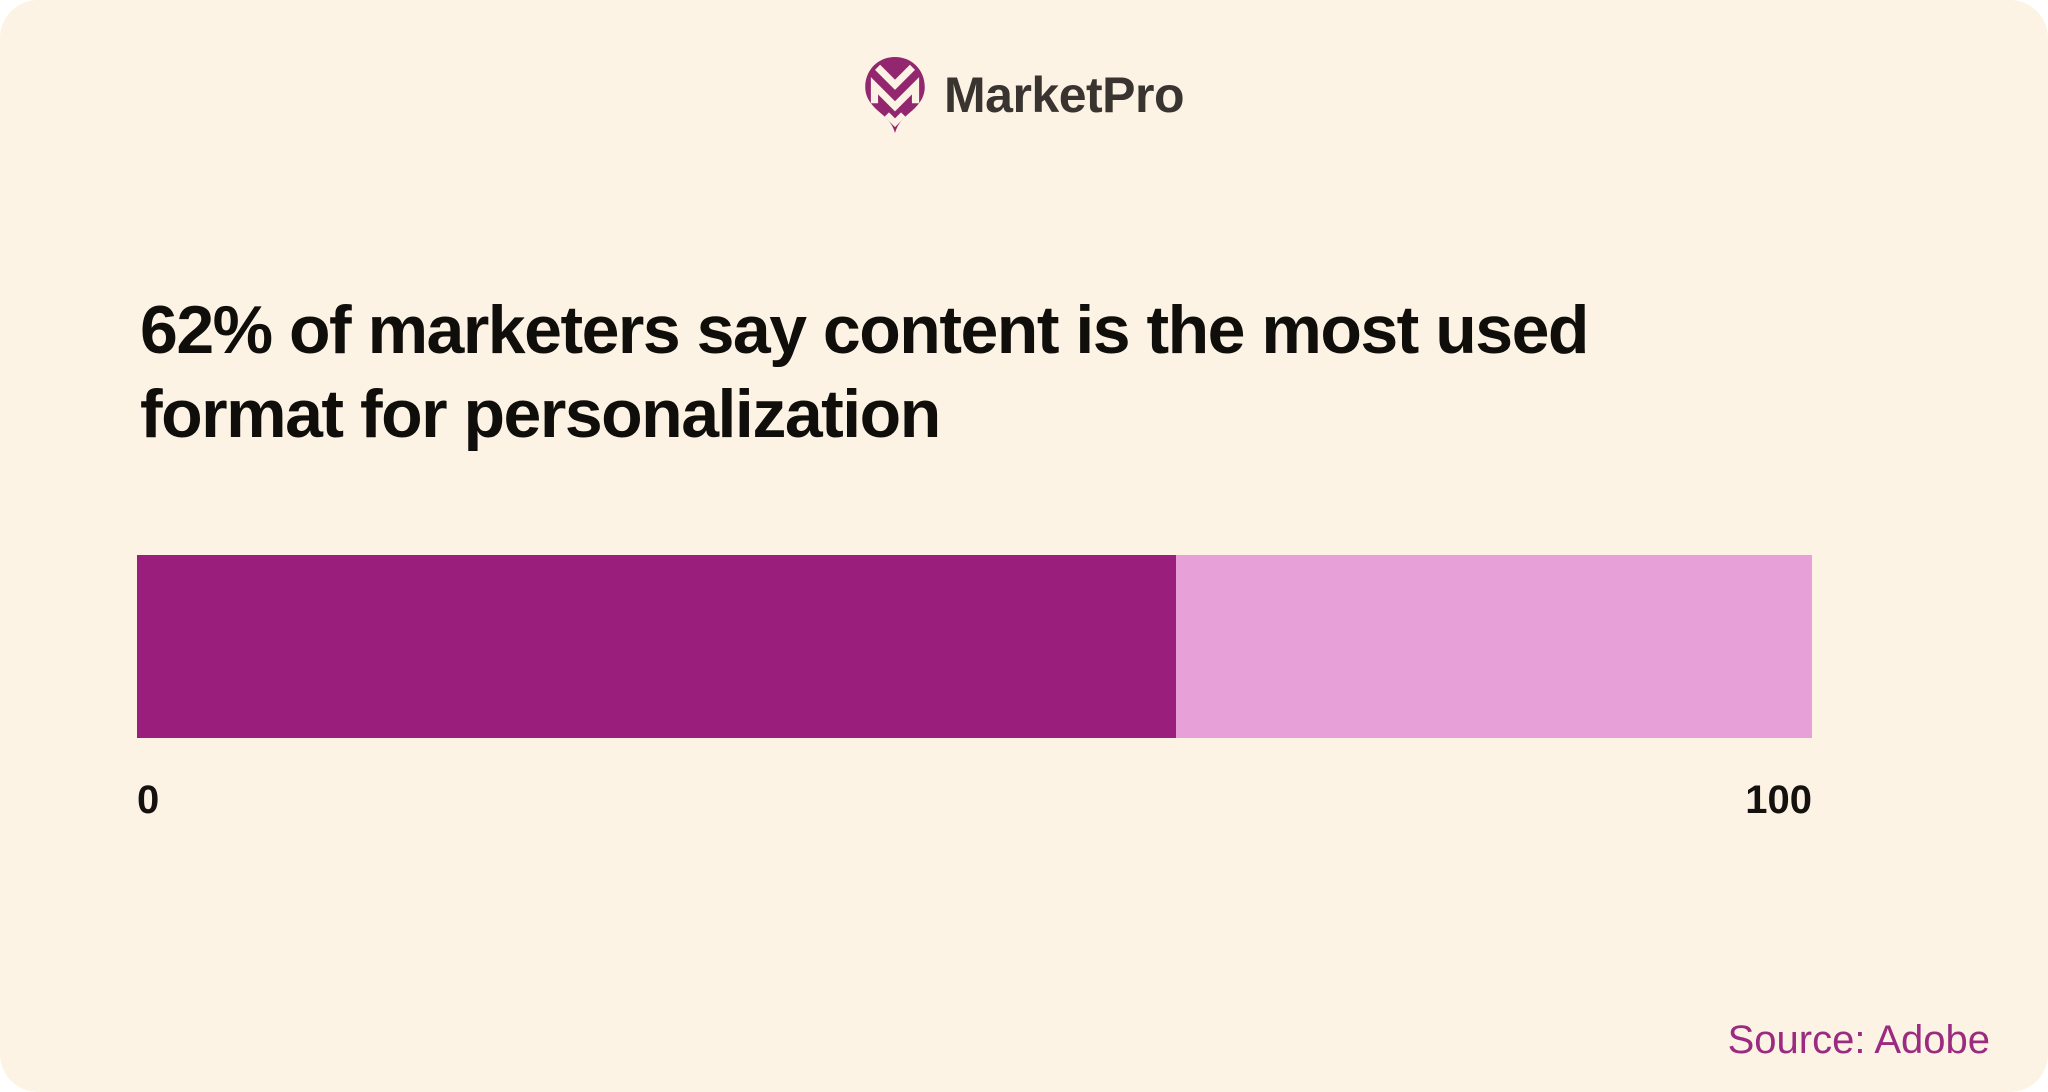 The width and height of the screenshot is (2048, 1092). Describe the element at coordinates (1778, 800) in the screenshot. I see `axis-tick-max: 100` at that location.